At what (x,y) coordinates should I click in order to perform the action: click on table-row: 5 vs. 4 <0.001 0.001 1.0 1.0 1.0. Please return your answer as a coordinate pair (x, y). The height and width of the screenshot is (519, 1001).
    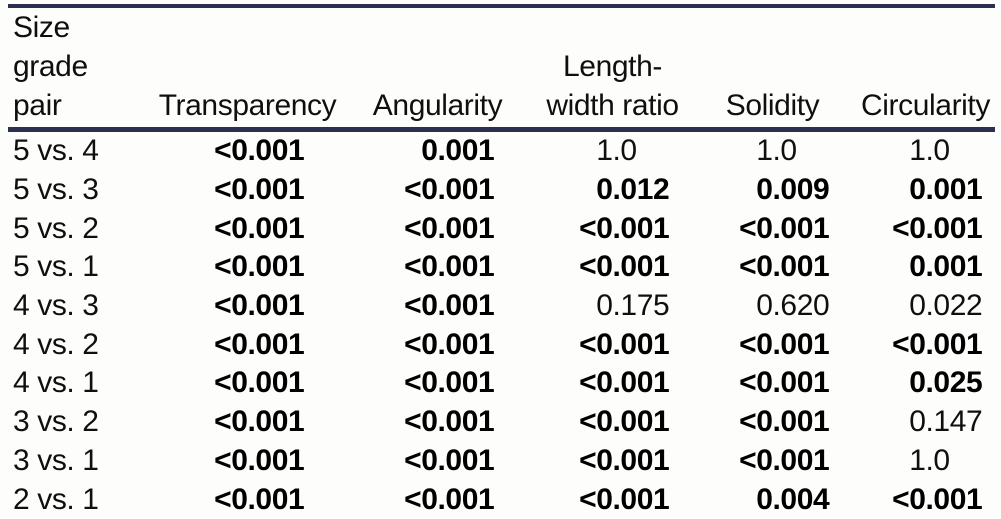
    Looking at the image, I should click on (500, 151).